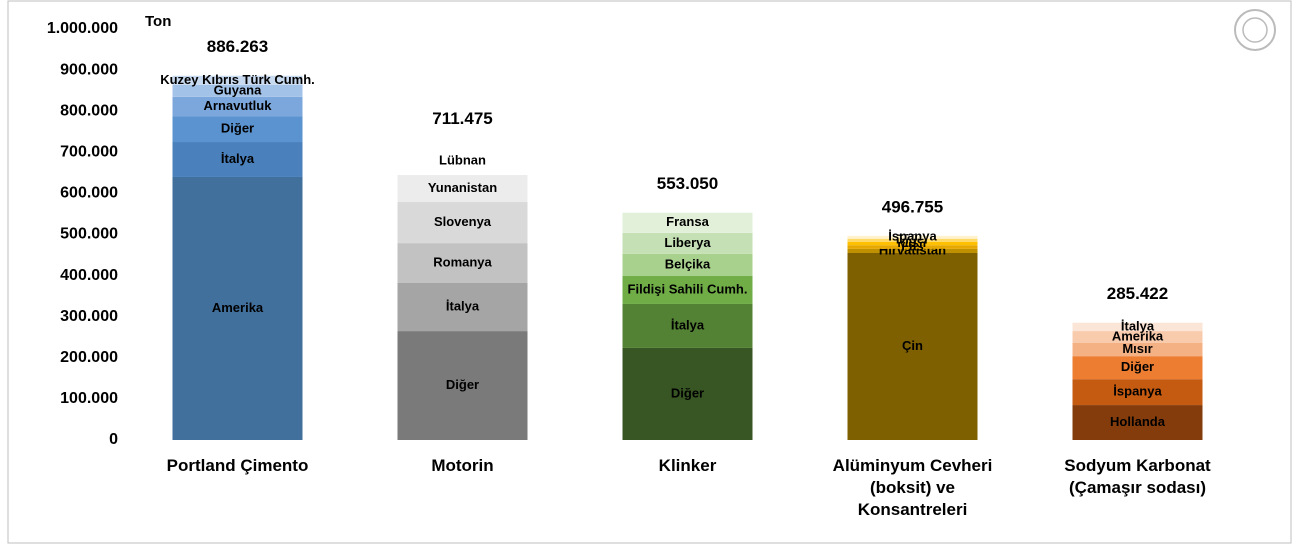 The height and width of the screenshot is (545, 1299). Describe the element at coordinates (158, 21) in the screenshot. I see `y-axis-label: Ton` at that location.